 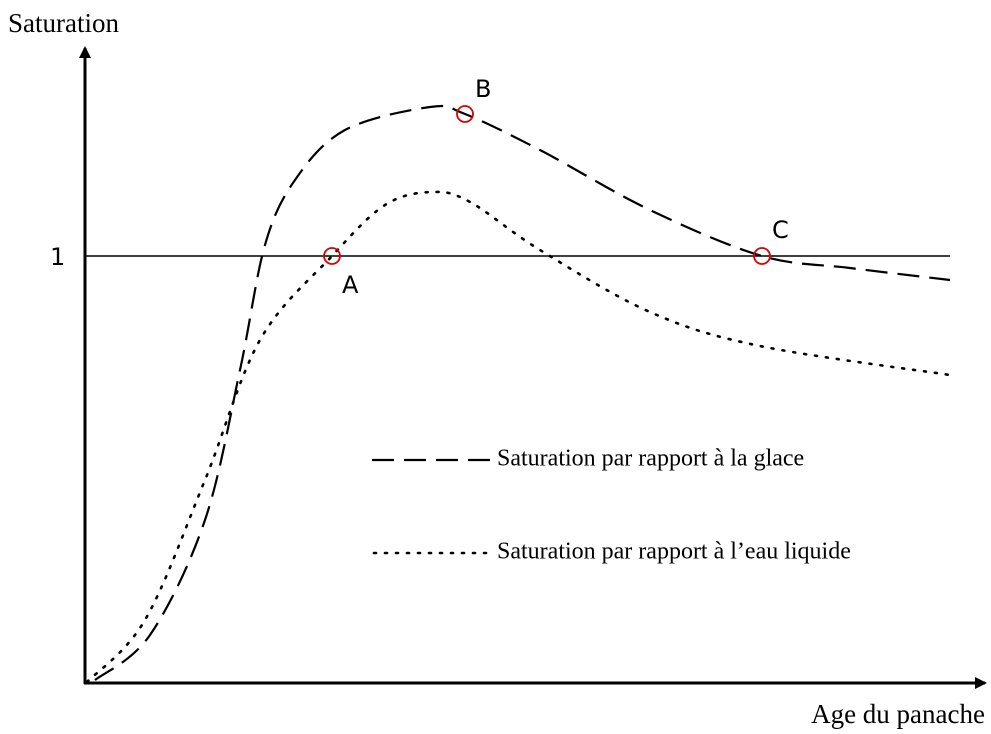 I want to click on point-label: C, so click(x=780, y=230).